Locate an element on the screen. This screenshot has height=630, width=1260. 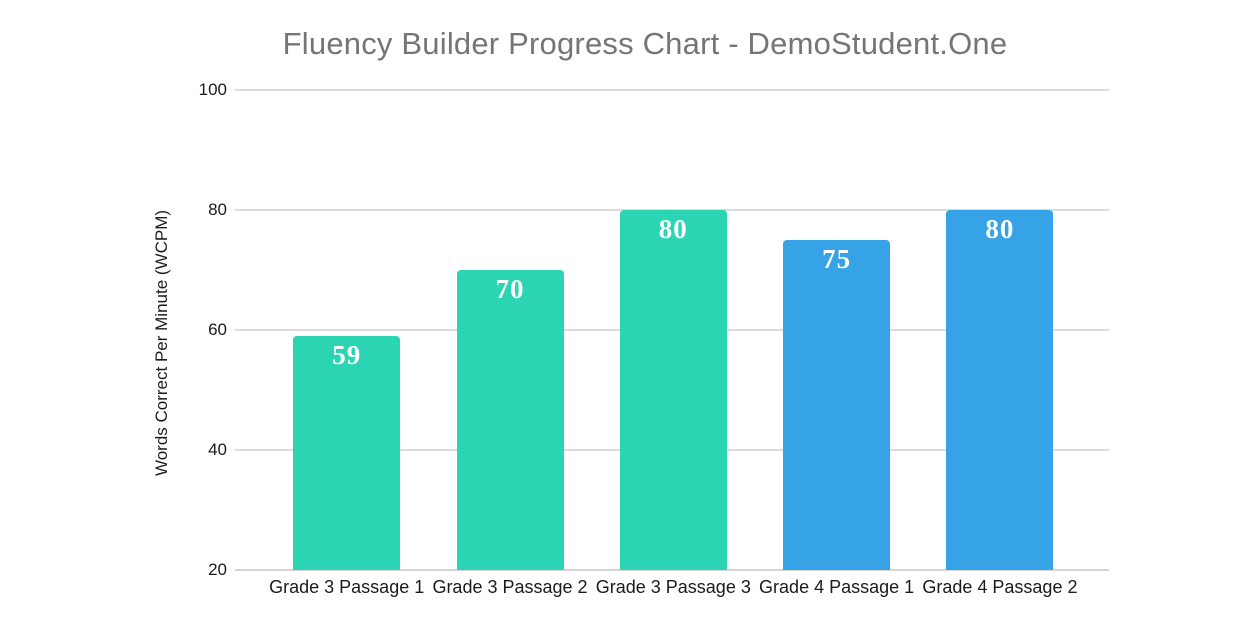
x-tick-label: Grade 3 Passage 3 is located at coordinates (673, 587).